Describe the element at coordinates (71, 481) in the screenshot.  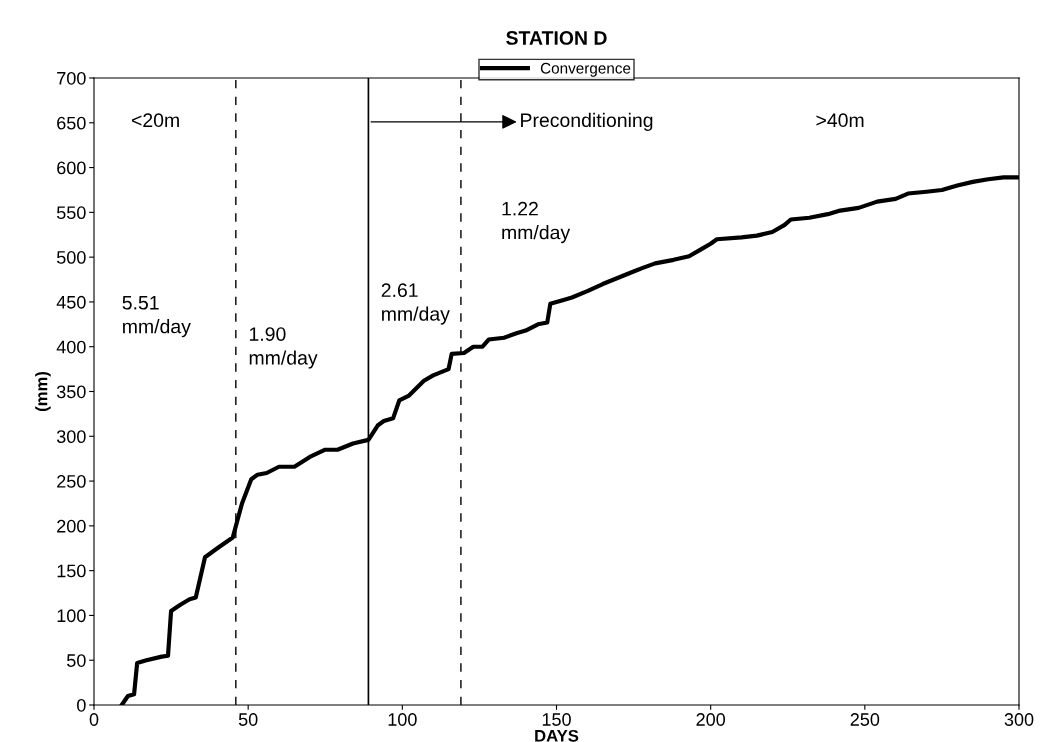
I see `y-tick-label: 250` at that location.